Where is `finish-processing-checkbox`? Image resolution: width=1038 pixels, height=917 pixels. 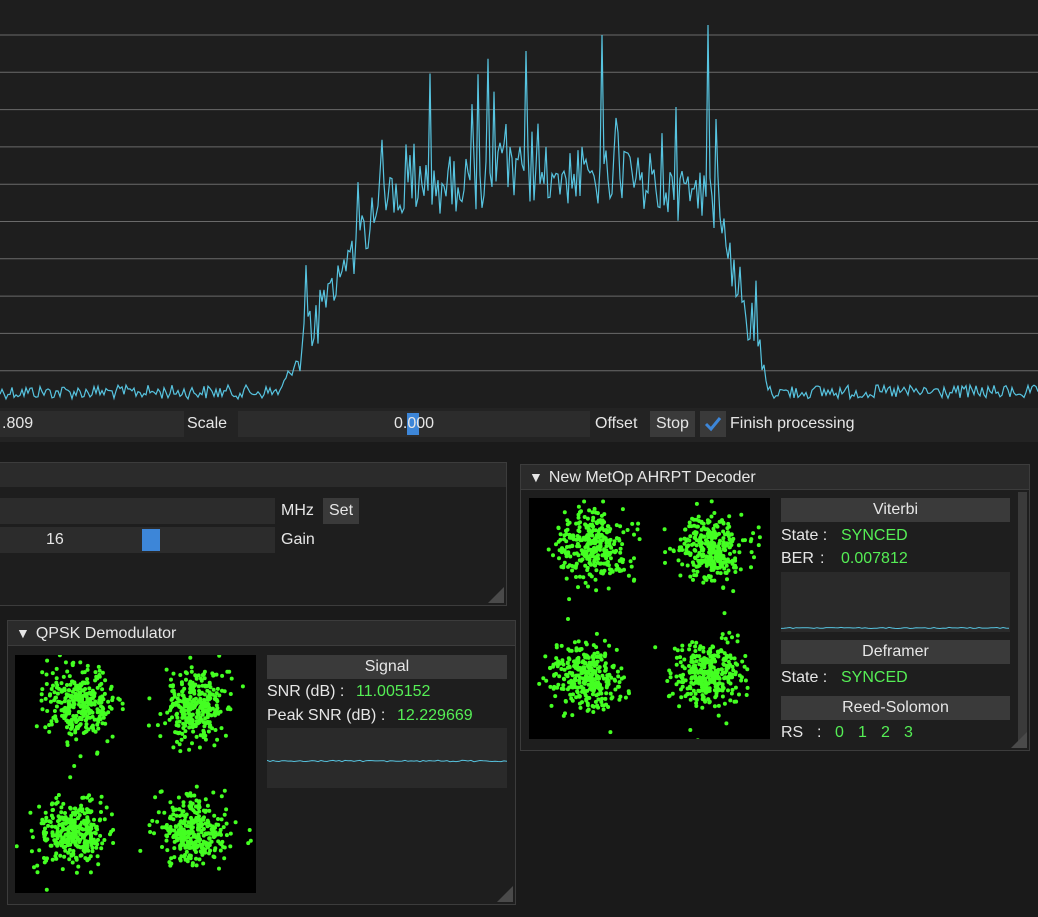 finish-processing-checkbox is located at coordinates (713, 424).